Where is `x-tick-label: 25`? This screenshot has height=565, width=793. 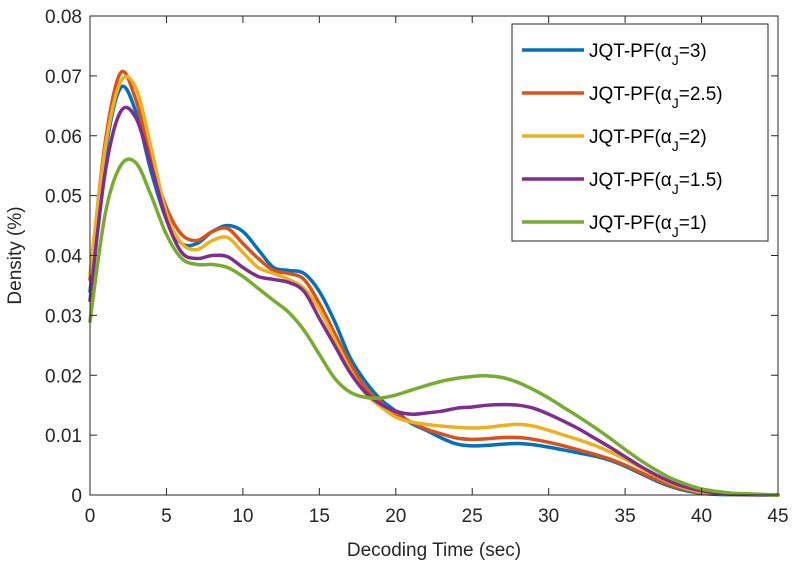
x-tick-label: 25 is located at coordinates (472, 516).